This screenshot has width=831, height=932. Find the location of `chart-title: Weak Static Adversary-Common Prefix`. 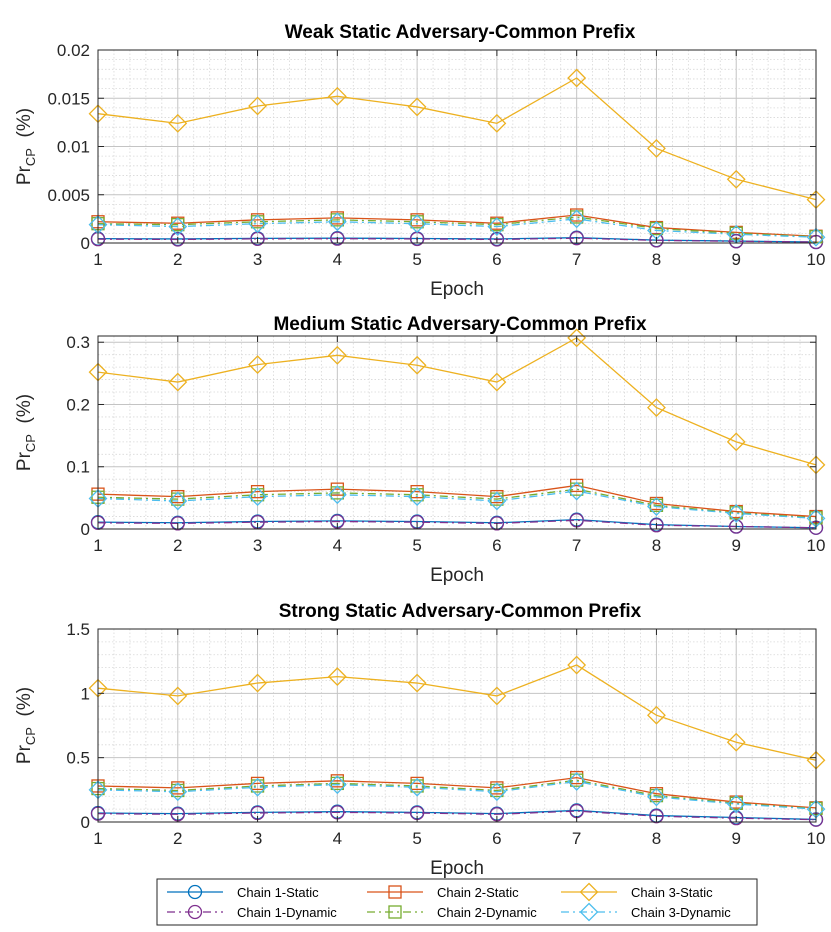

chart-title: Weak Static Adversary-Common Prefix is located at coordinates (460, 32).